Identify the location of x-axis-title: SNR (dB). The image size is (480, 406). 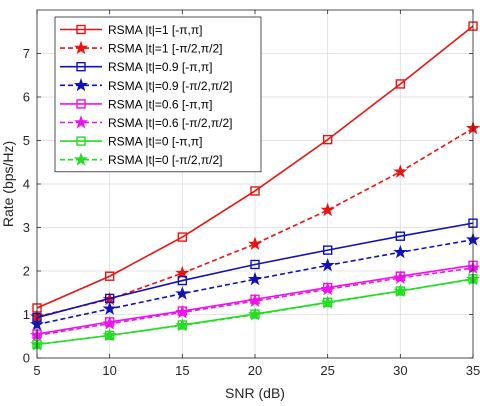
(255, 393).